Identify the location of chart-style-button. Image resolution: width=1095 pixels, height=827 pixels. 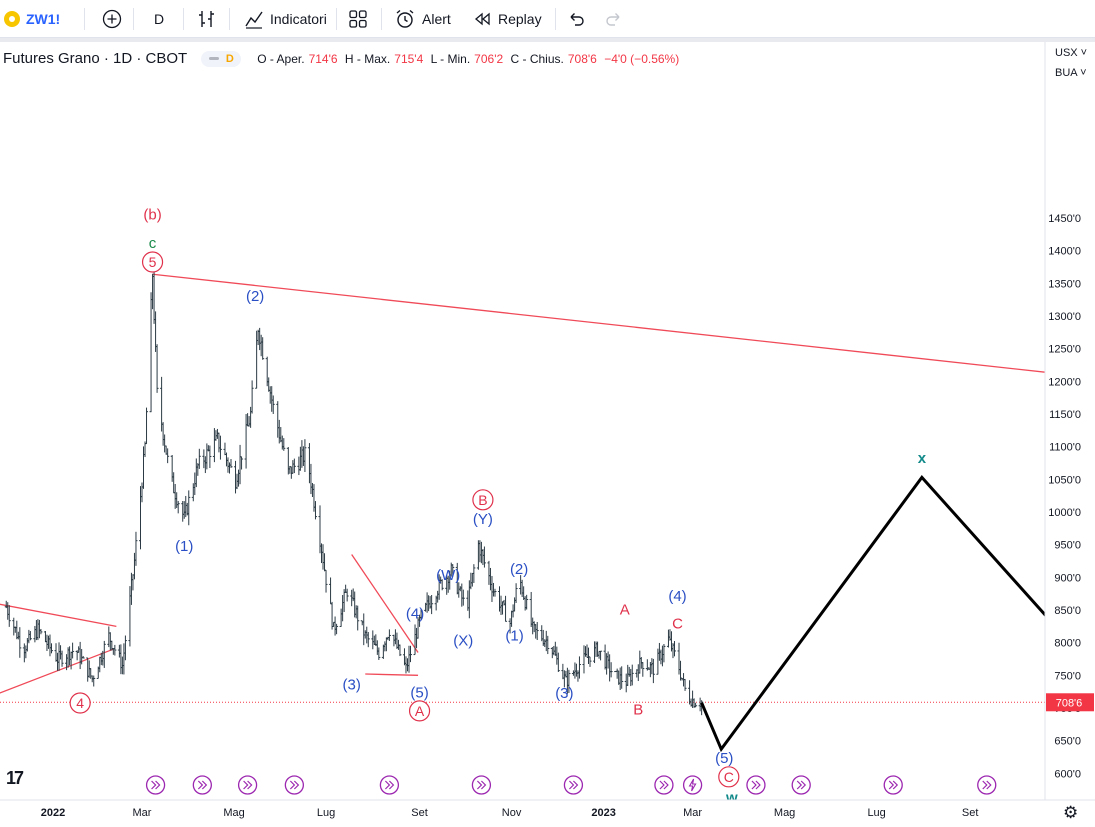
(207, 19).